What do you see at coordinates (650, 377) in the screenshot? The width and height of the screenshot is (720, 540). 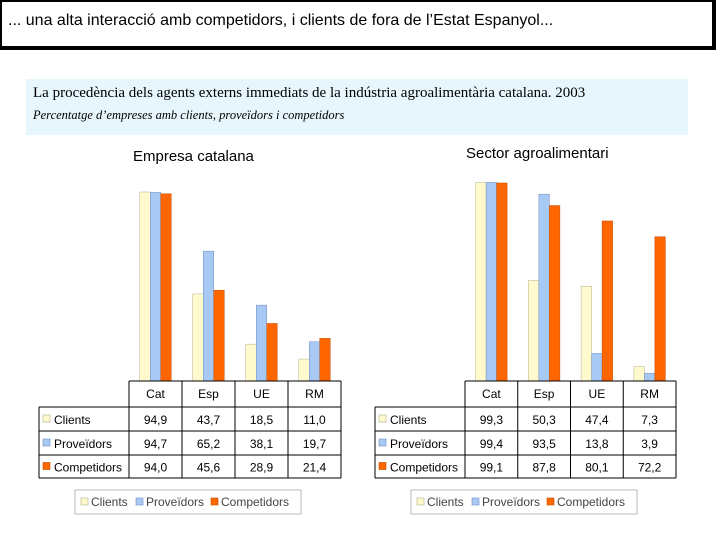 I see `bar-proveidors-rm` at bounding box center [650, 377].